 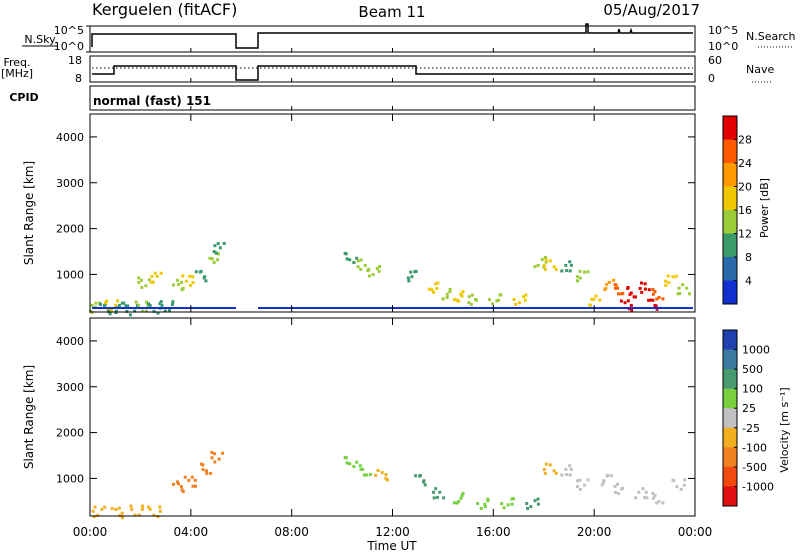 I want to click on x-tick-label: 00:00, so click(x=90, y=532).